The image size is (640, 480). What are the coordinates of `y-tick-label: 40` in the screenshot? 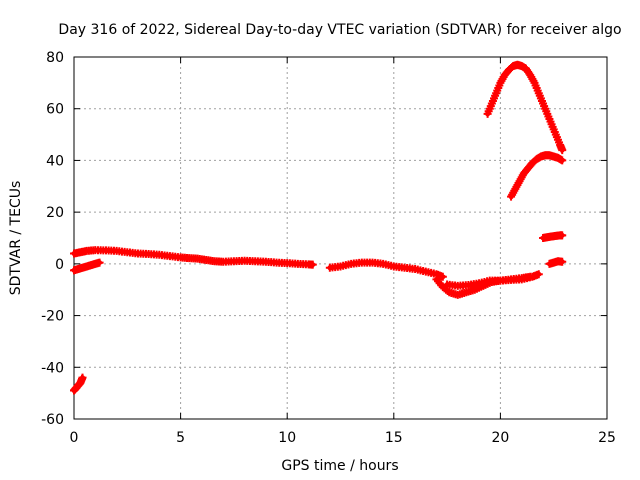 It's located at (55, 161).